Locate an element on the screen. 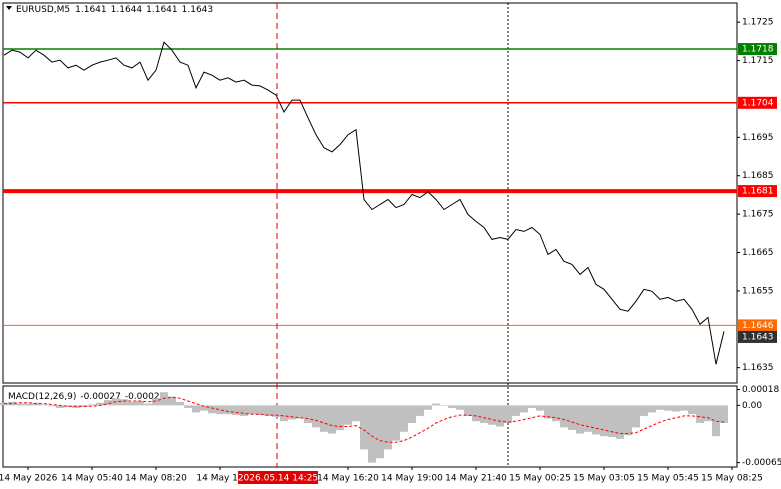 The image size is (781, 489). x-tick-label: 15 May 03:05 is located at coordinates (604, 479).